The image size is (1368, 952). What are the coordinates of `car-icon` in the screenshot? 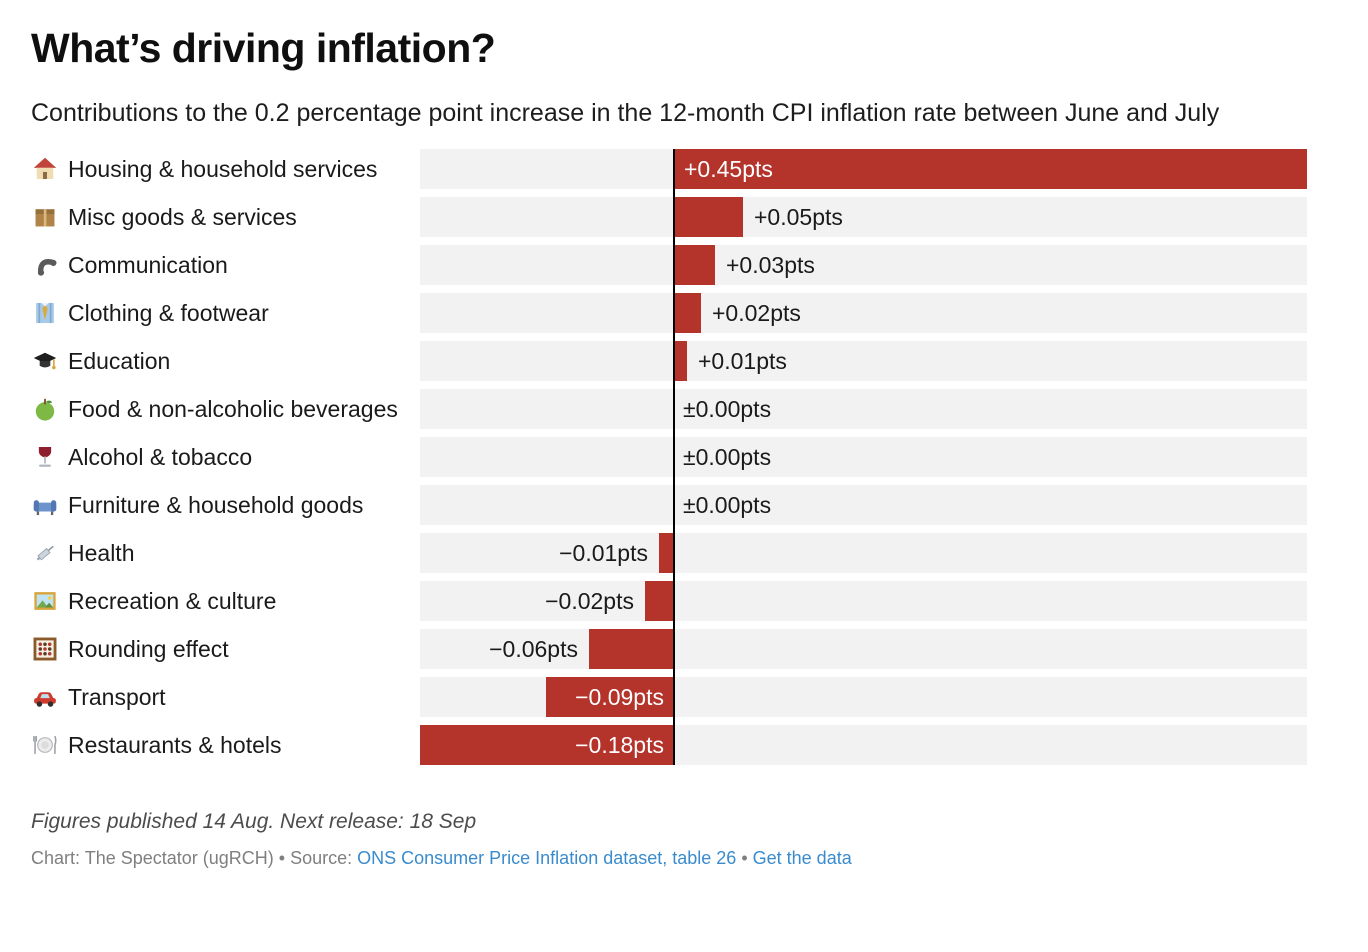 It's located at (44, 697).